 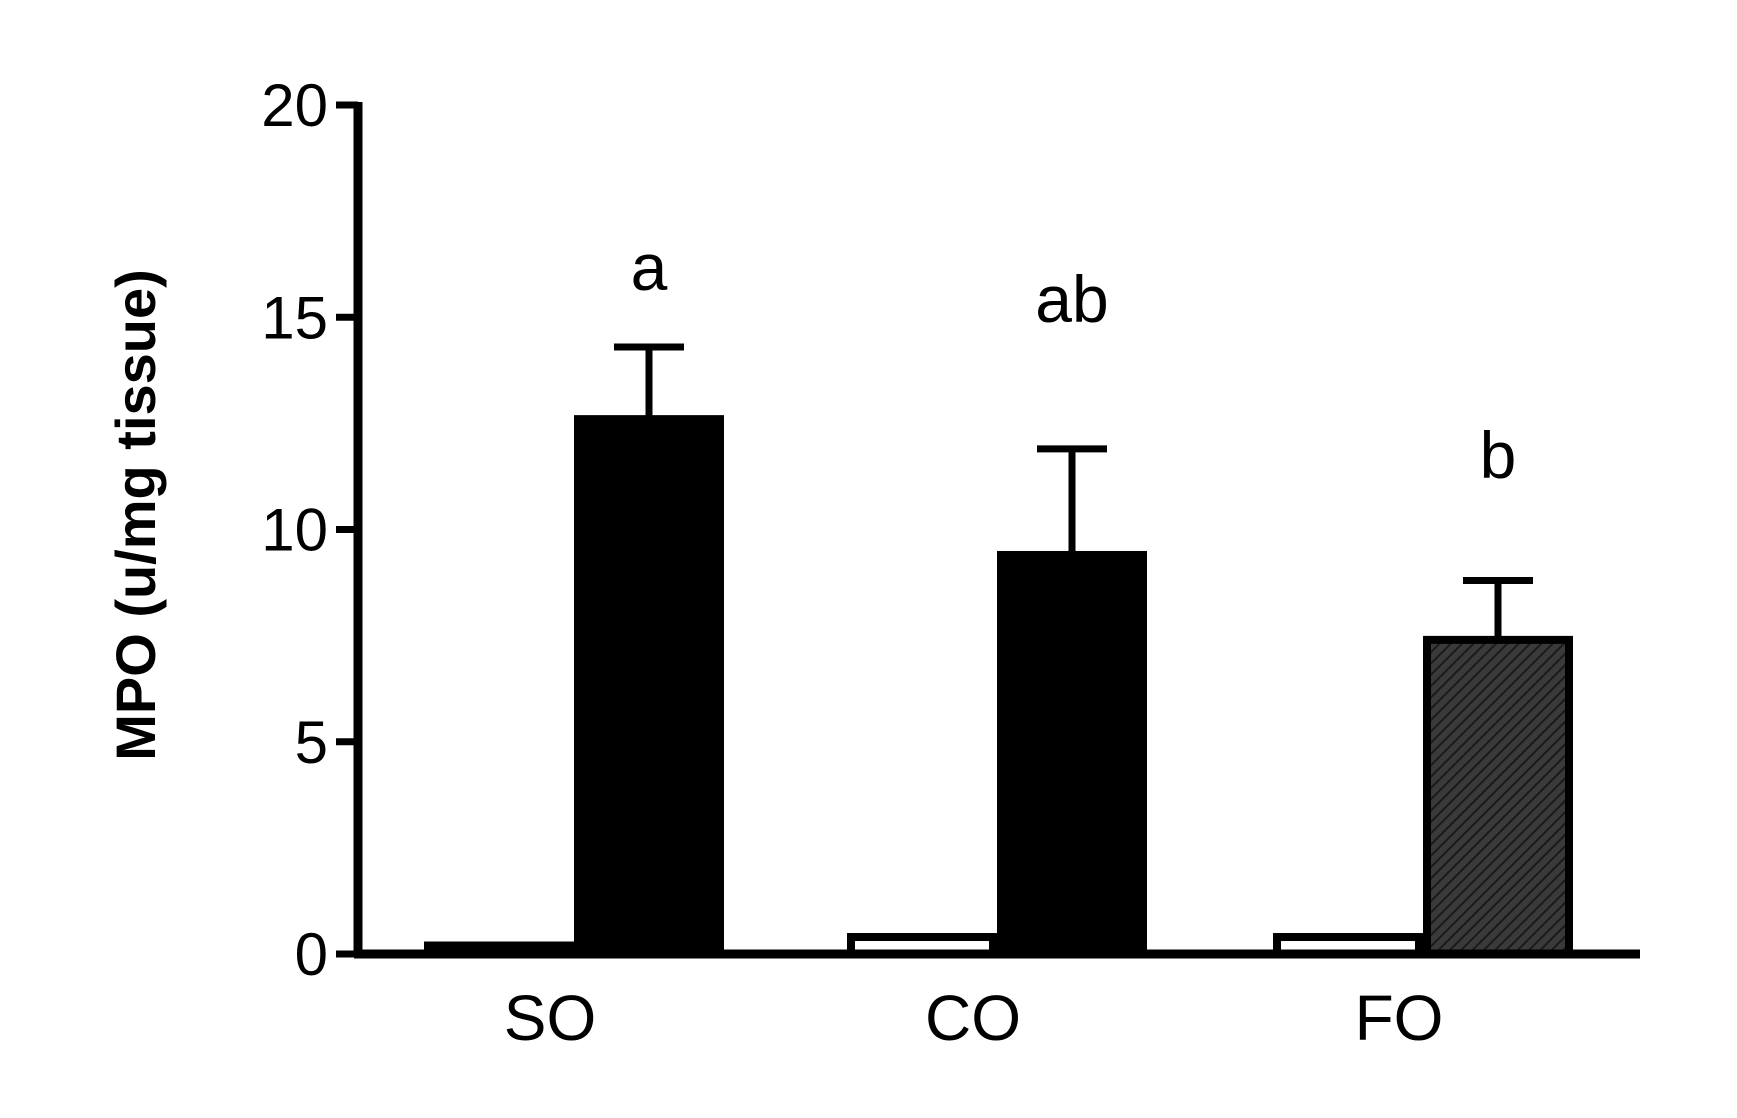 I want to click on x-category-label: CO, so click(x=973, y=1018).